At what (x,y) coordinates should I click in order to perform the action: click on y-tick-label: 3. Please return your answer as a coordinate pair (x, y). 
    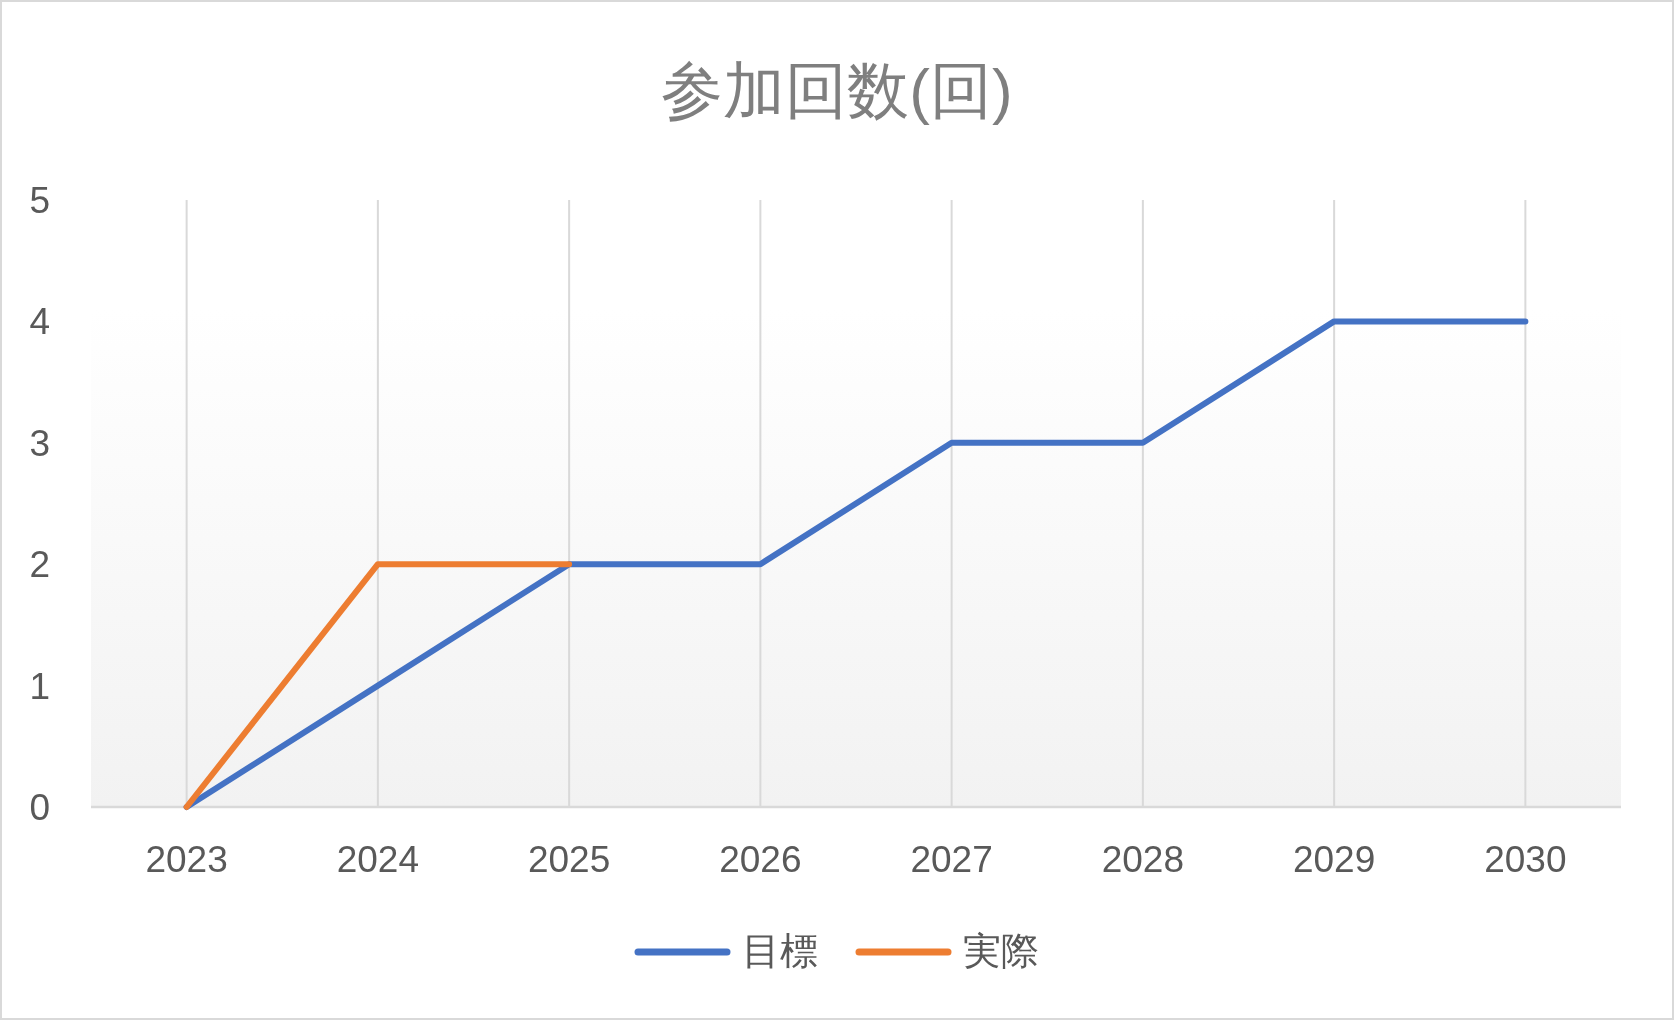
    Looking at the image, I should click on (39, 443).